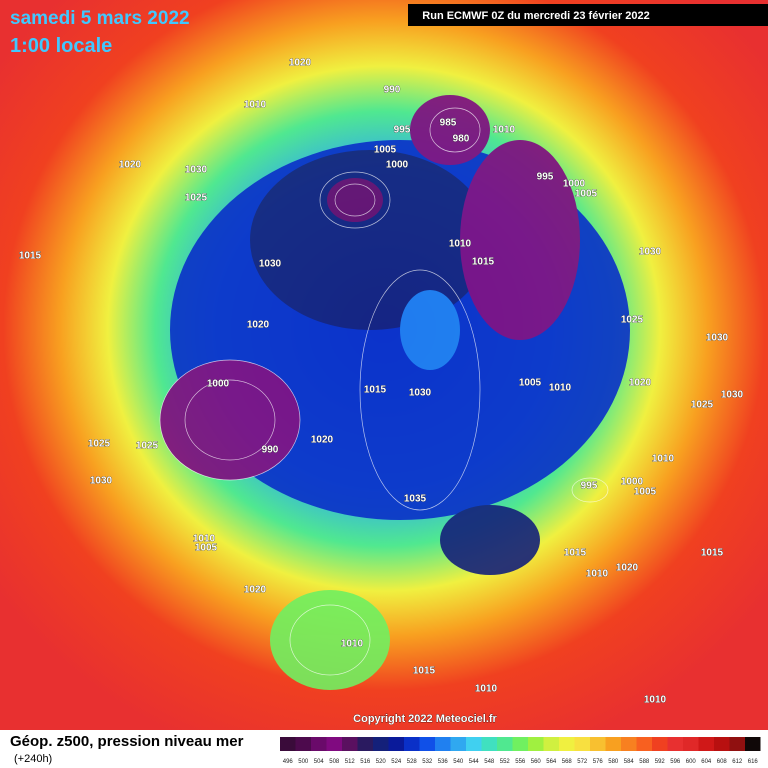 Image resolution: width=768 pixels, height=768 pixels. What do you see at coordinates (396, 762) in the screenshot?
I see `scale-label: 524` at bounding box center [396, 762].